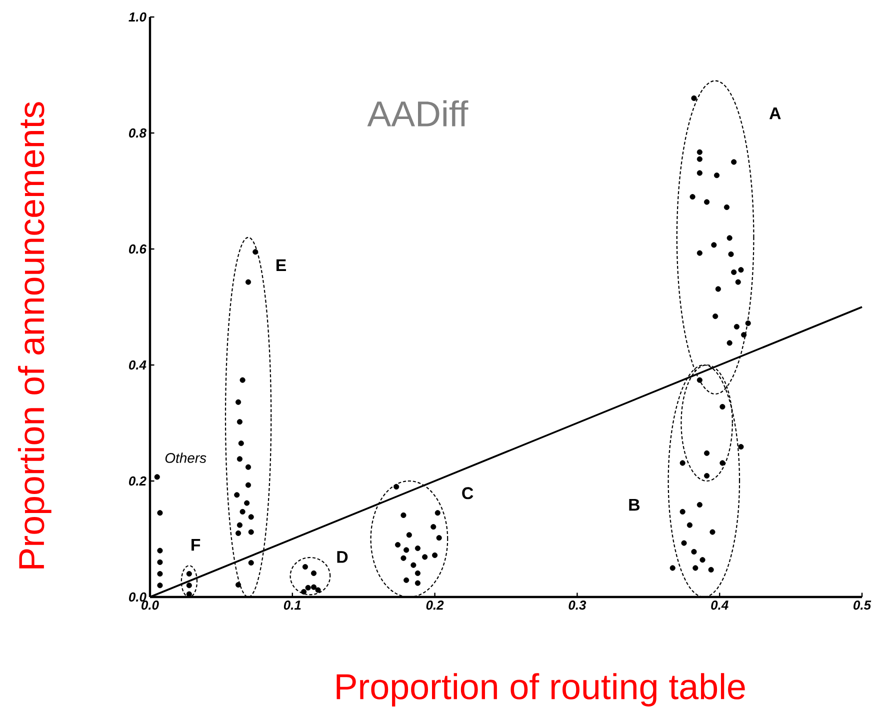 Image resolution: width=882 pixels, height=720 pixels. I want to click on x-tick-label: 0.3, so click(577, 605).